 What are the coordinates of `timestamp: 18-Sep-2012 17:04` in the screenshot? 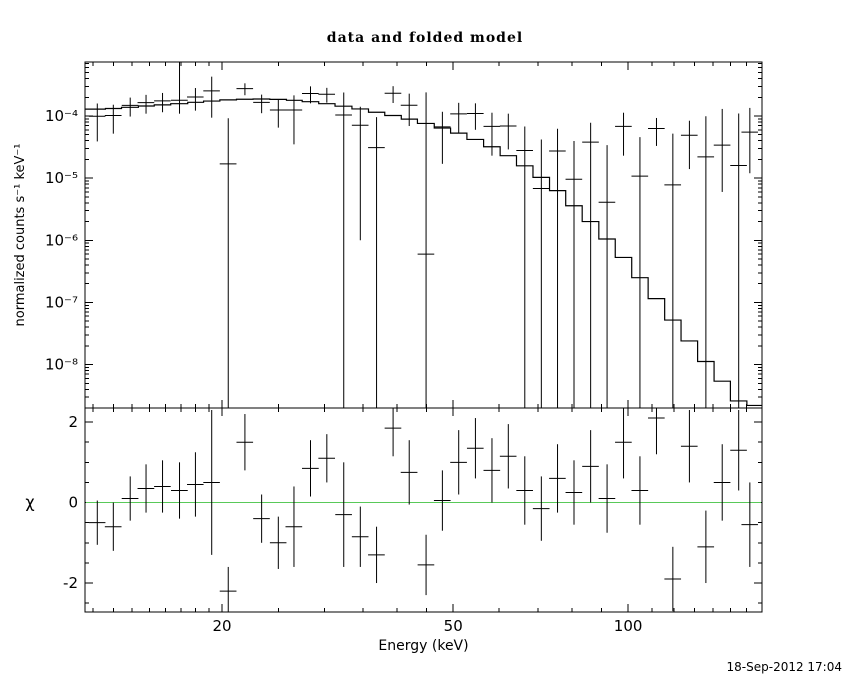 It's located at (784, 667).